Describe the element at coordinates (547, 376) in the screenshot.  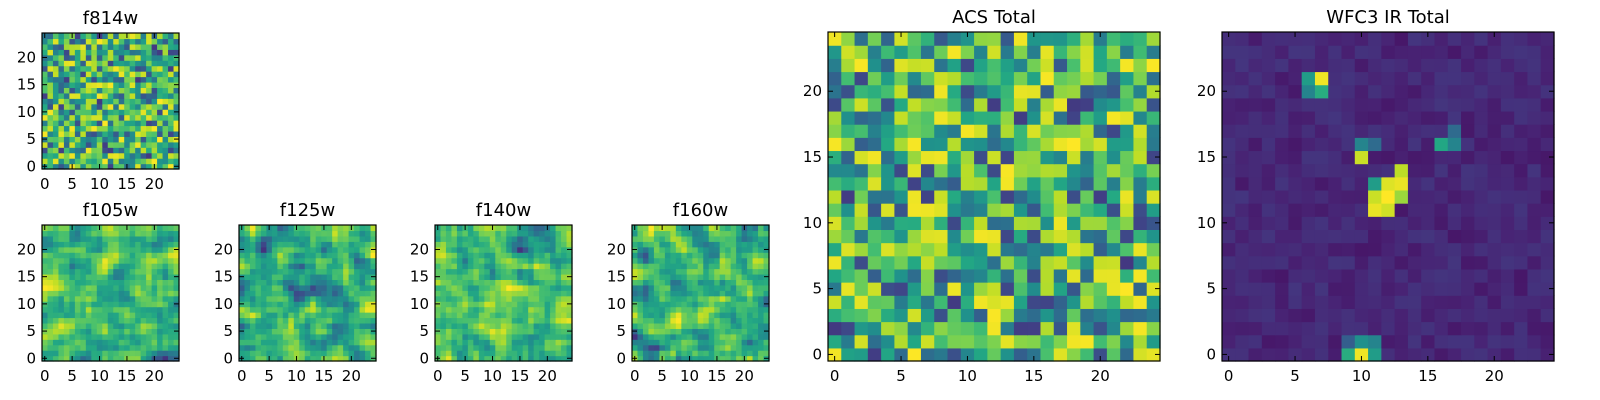
I see `x-tick-label: 20` at that location.